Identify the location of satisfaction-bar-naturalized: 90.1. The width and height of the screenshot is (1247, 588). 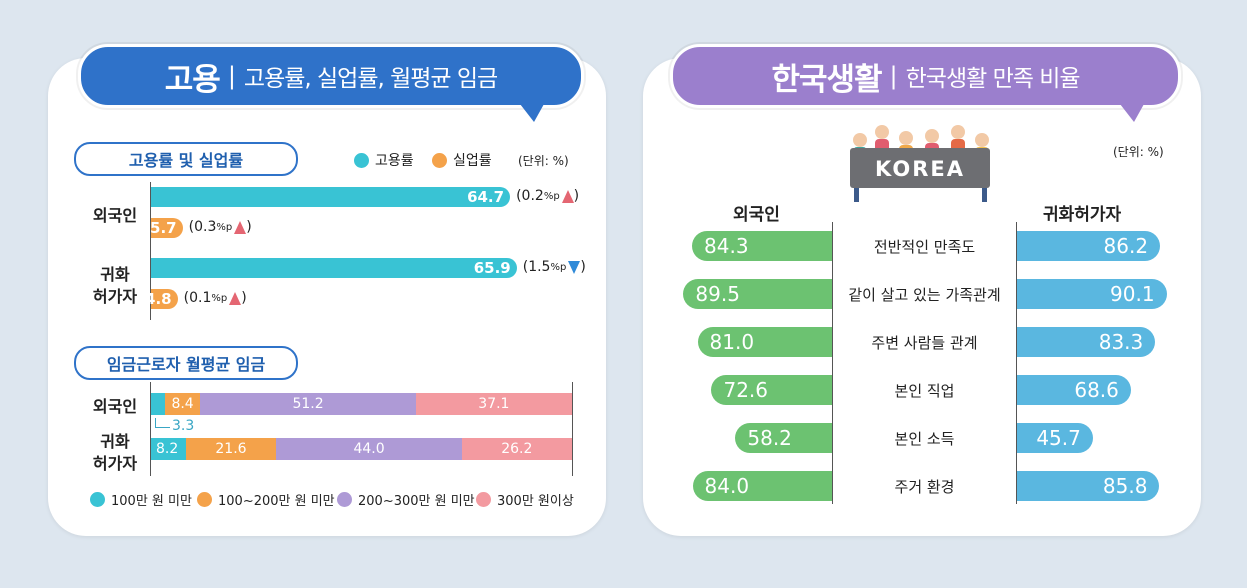
(1092, 294).